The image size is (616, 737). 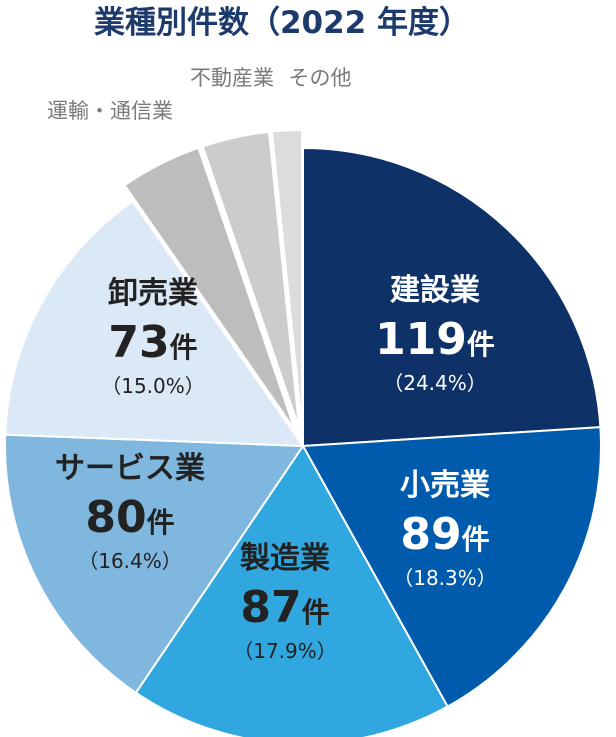 I want to click on slice-label-1: 建設業 119件 （24.4%）, so click(x=435, y=334).